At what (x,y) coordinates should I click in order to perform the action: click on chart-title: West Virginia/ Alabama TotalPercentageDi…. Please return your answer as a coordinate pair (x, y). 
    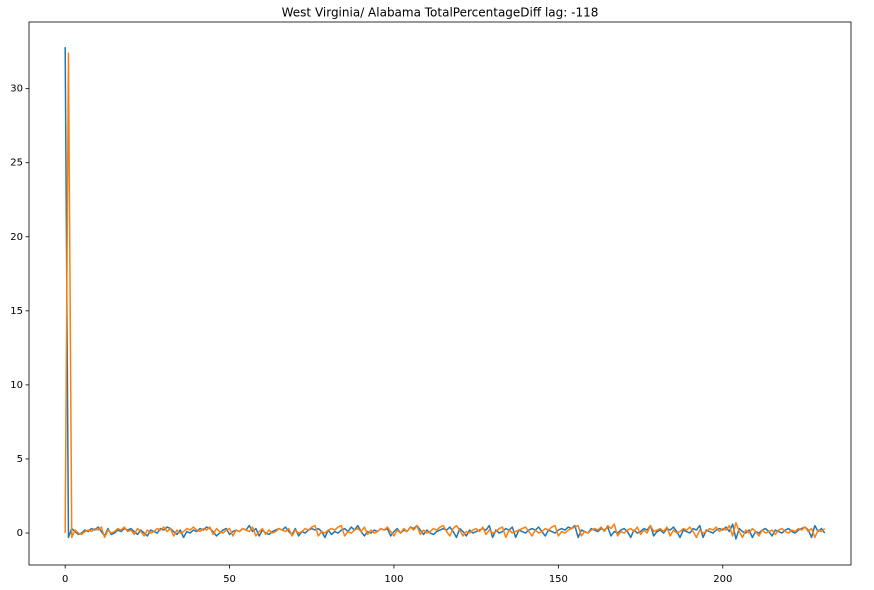
    Looking at the image, I should click on (440, 13).